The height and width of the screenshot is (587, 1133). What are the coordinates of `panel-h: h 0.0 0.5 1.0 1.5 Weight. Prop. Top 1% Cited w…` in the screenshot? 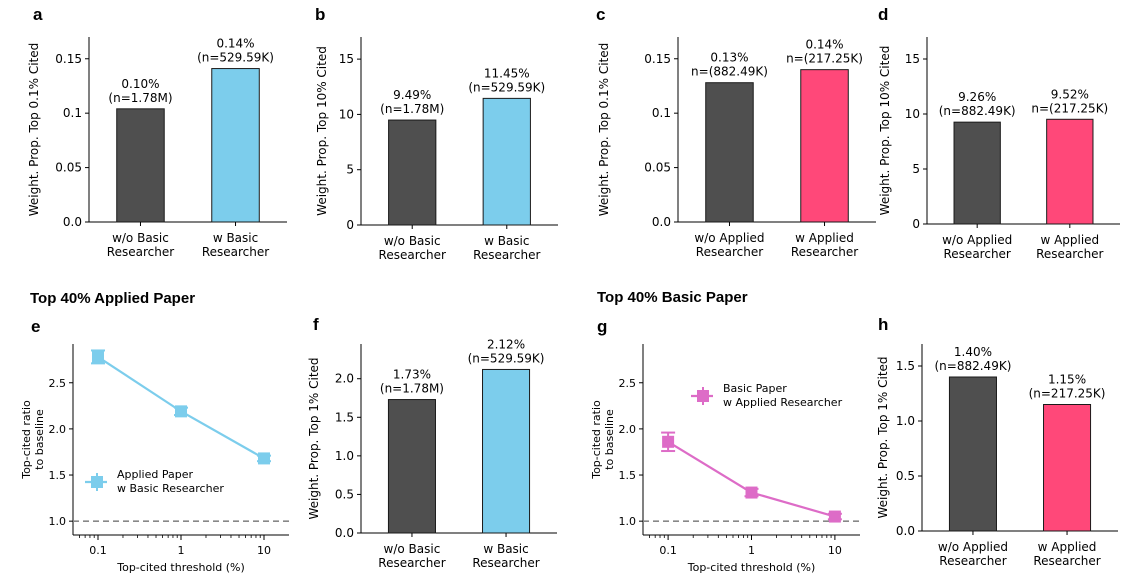 It's located at (997, 441).